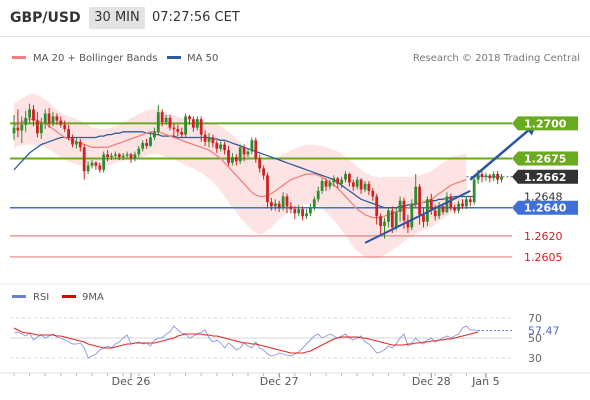 This screenshot has width=590, height=400. Describe the element at coordinates (496, 58) in the screenshot. I see `credit-text: Research © 2018 Trading Central` at that location.